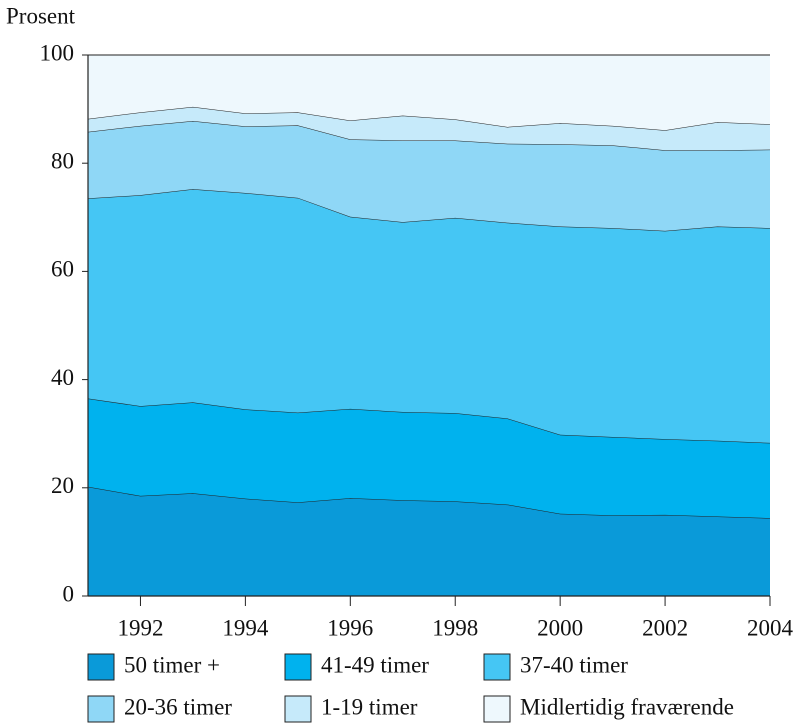 The image size is (802, 728). Describe the element at coordinates (62, 160) in the screenshot. I see `y-tick-label: 80` at that location.